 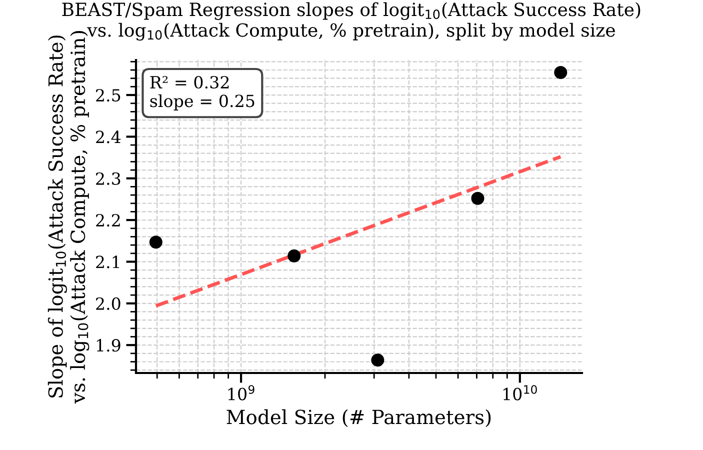 I want to click on y-tick-label: 2.4, so click(x=108, y=137).